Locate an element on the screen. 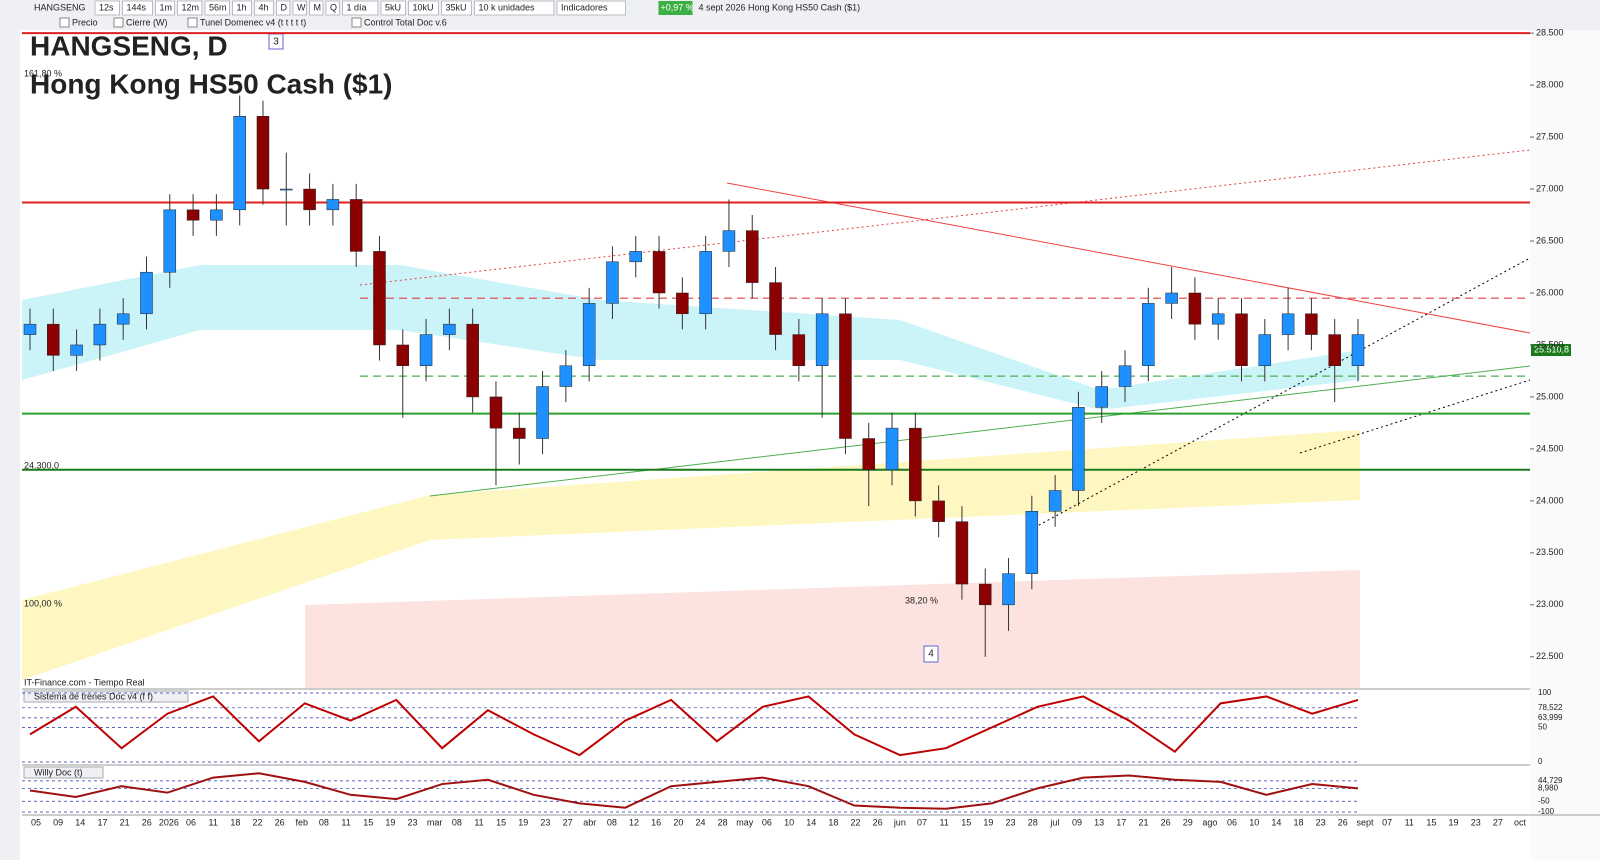 This screenshot has height=865, width=1600. y-tick-label: 24.500 is located at coordinates (1550, 448).